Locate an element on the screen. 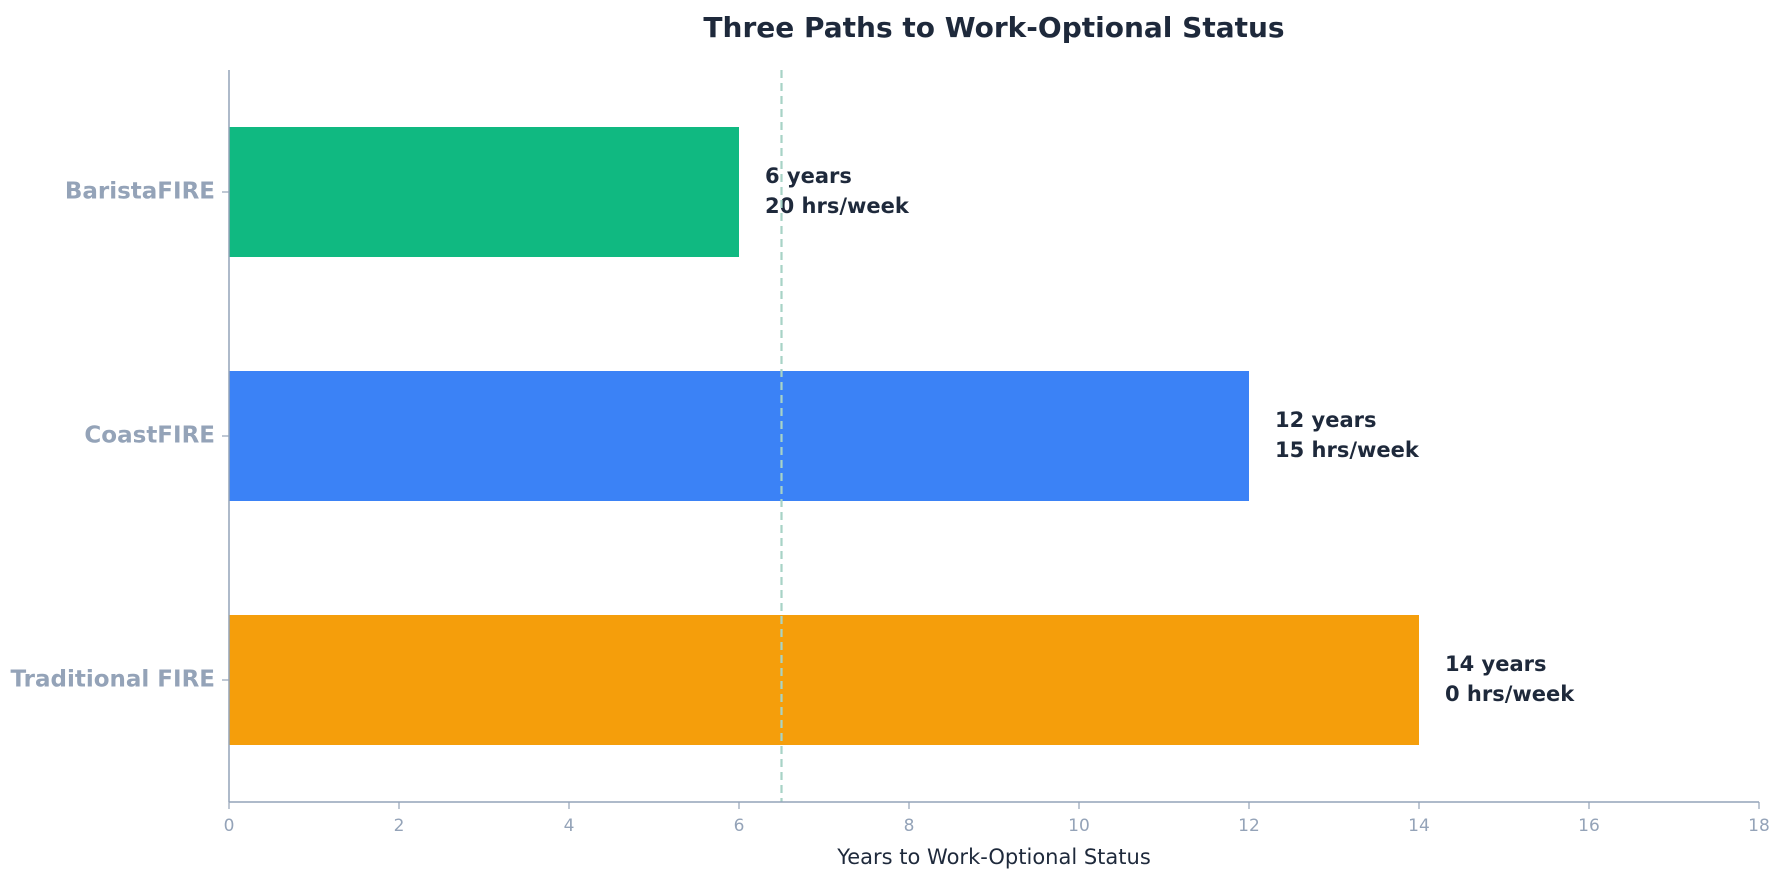  hours-label: 20 hrs/week is located at coordinates (837, 206).